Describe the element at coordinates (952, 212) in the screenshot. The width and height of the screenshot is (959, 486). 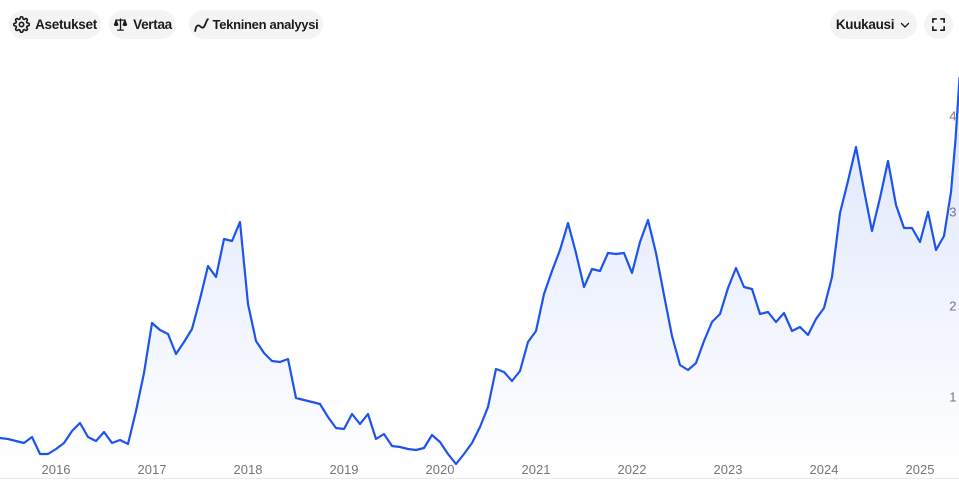
I see `svg-text: 3` at that location.